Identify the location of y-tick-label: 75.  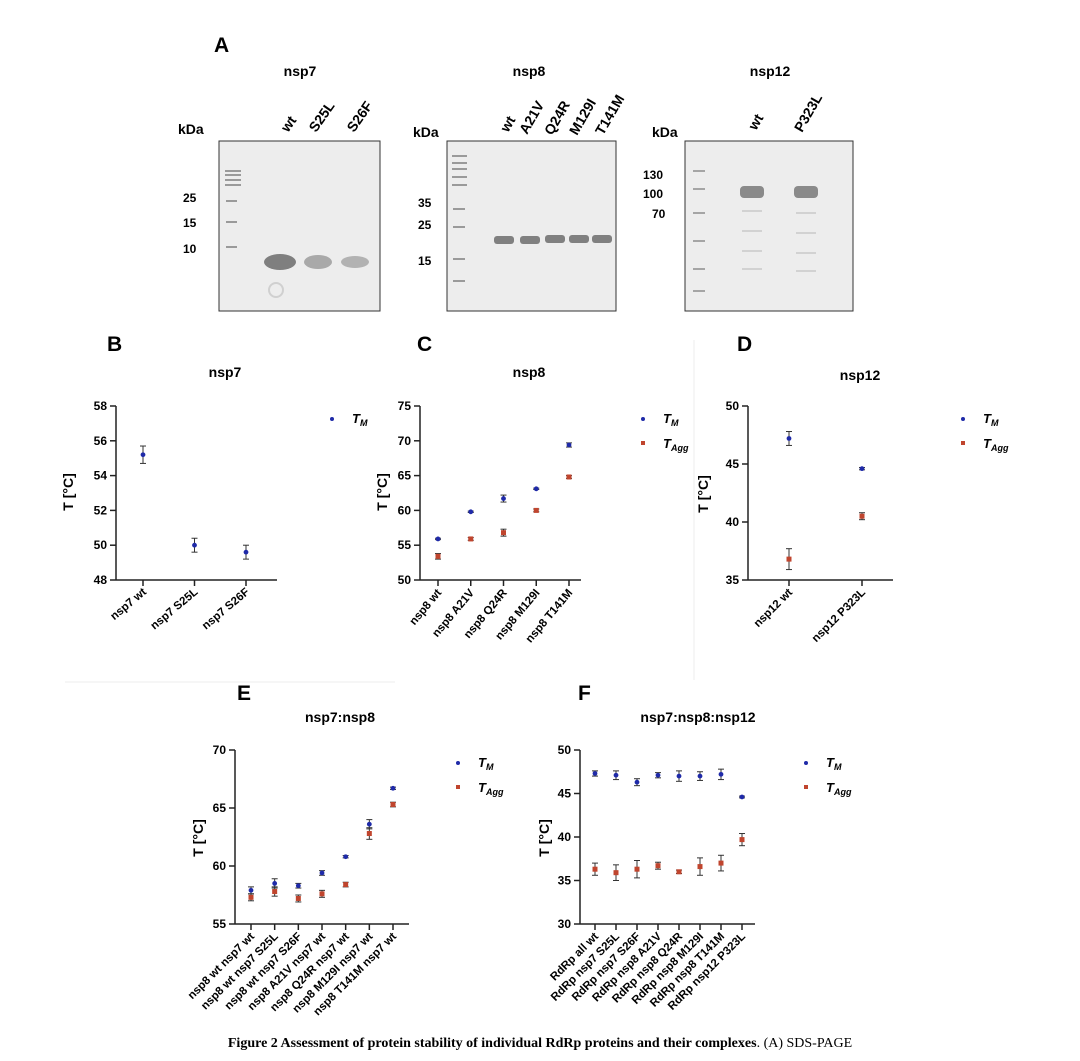
(405, 406).